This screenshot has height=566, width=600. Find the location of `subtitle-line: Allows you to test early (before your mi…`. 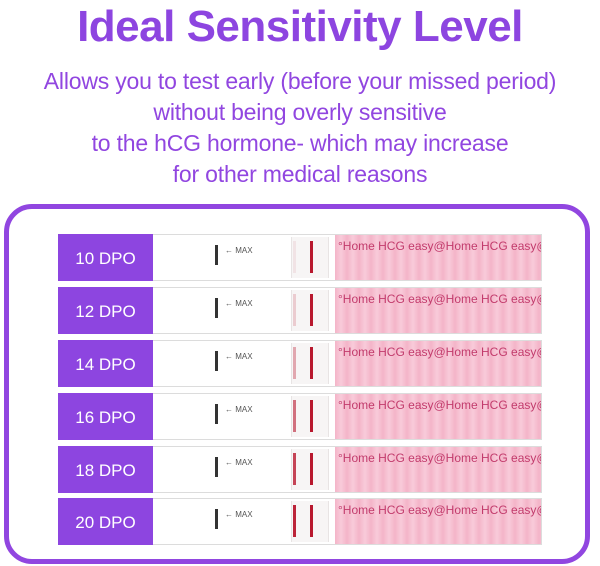

subtitle-line: Allows you to test early (before your mi… is located at coordinates (300, 81).